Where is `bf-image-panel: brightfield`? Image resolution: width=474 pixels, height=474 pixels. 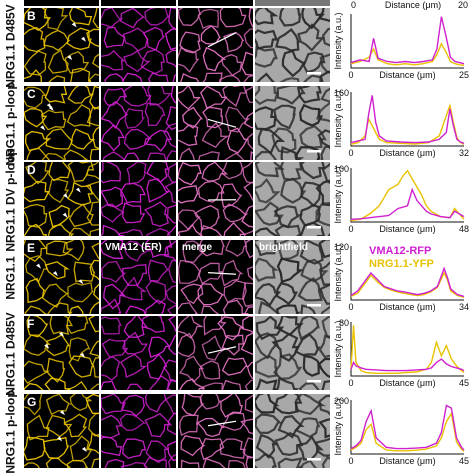
bf-image-panel: brightfield is located at coordinates (292, 277).